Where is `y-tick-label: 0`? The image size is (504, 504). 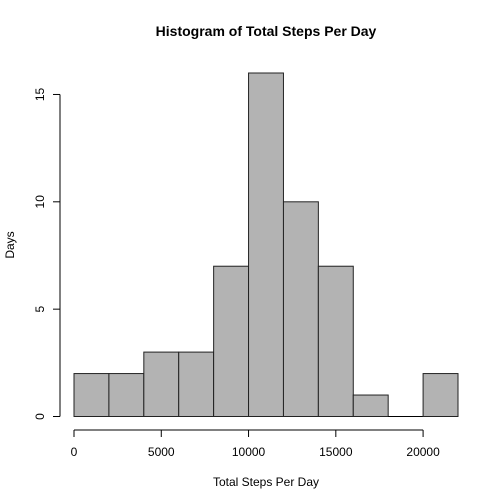 y-tick-label: 0 is located at coordinates (40, 416).